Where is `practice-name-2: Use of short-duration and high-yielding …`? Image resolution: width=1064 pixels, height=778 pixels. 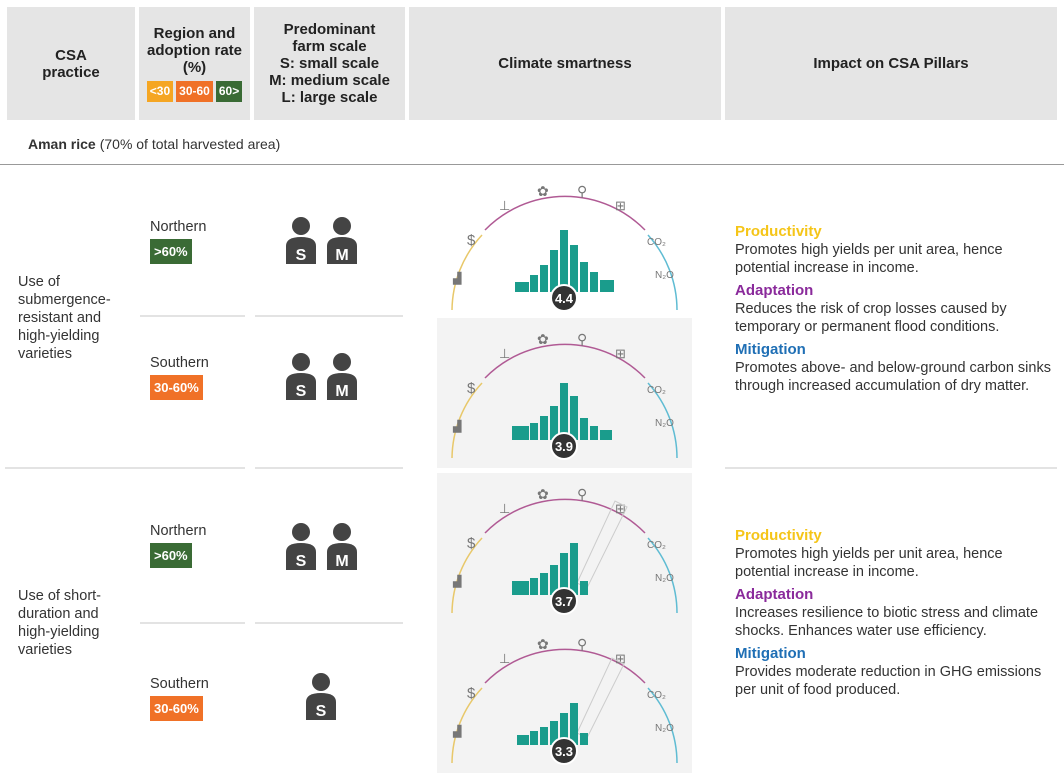 practice-name-2: Use of short-duration and high-yielding … is located at coordinates (59, 623).